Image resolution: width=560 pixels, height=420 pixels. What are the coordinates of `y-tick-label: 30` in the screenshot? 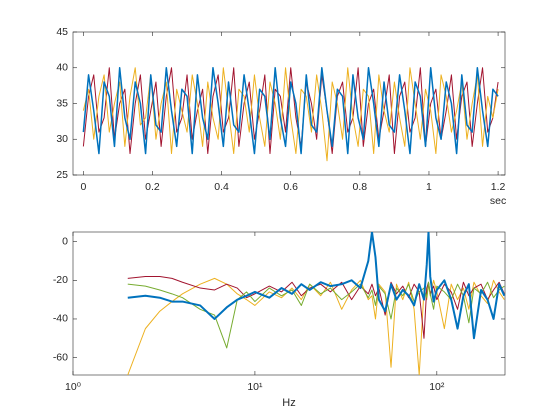 It's located at (62, 139).